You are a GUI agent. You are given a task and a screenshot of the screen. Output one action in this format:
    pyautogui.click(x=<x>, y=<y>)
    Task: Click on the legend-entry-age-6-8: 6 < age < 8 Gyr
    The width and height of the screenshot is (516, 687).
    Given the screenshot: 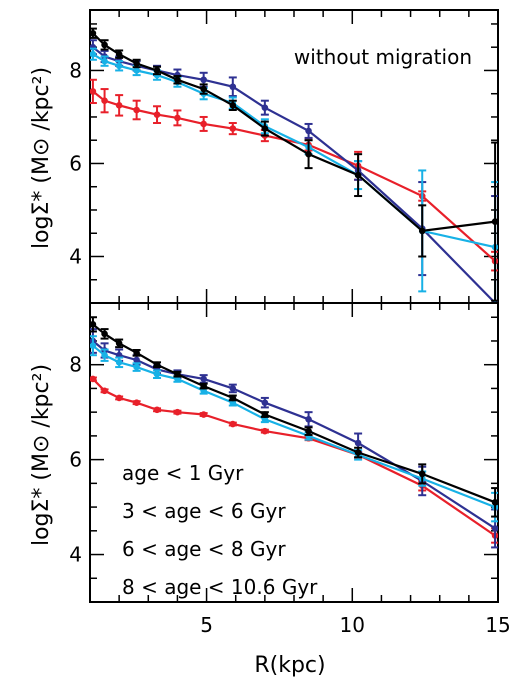 What is the action you would take?
    pyautogui.click(x=204, y=549)
    